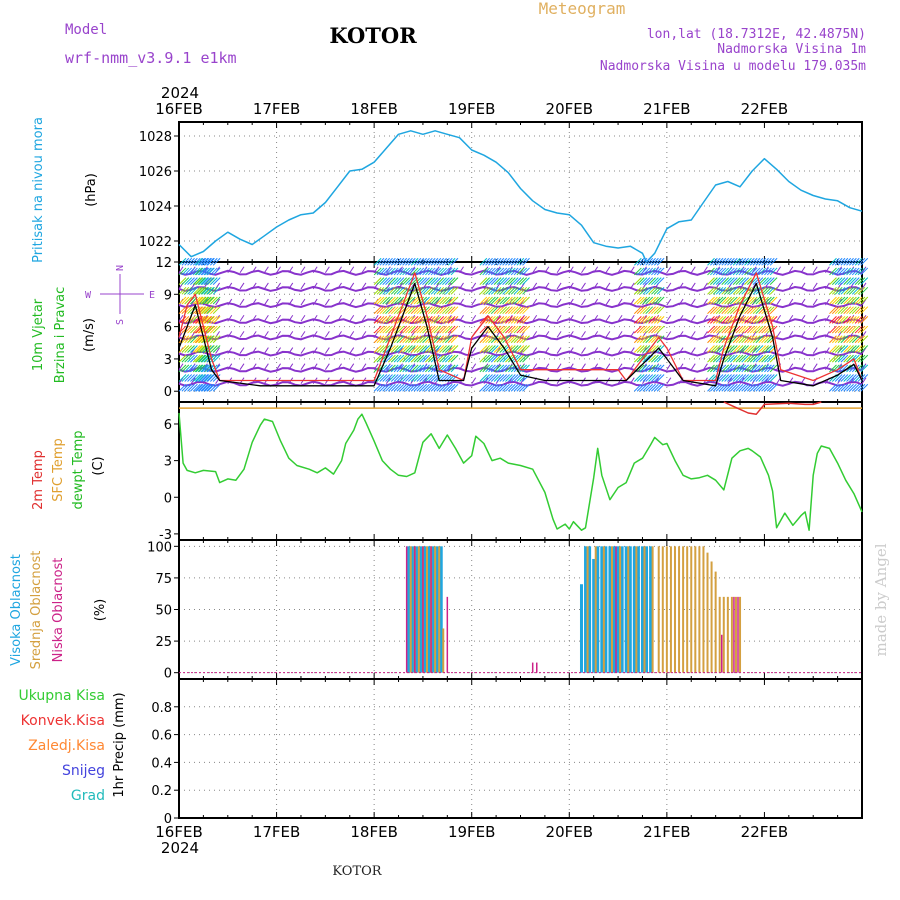  What do you see at coordinates (168, 295) in the screenshot?
I see `wind-ytick-label: 9` at bounding box center [168, 295].